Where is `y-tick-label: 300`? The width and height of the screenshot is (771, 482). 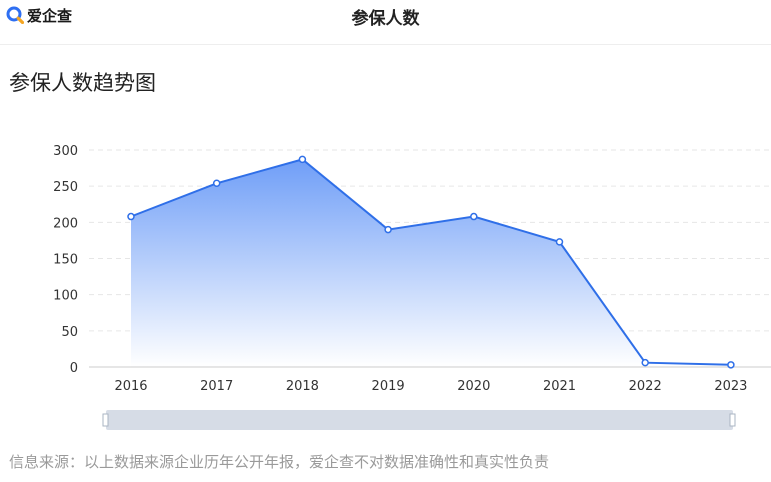 y-tick-label: 300 is located at coordinates (65, 151).